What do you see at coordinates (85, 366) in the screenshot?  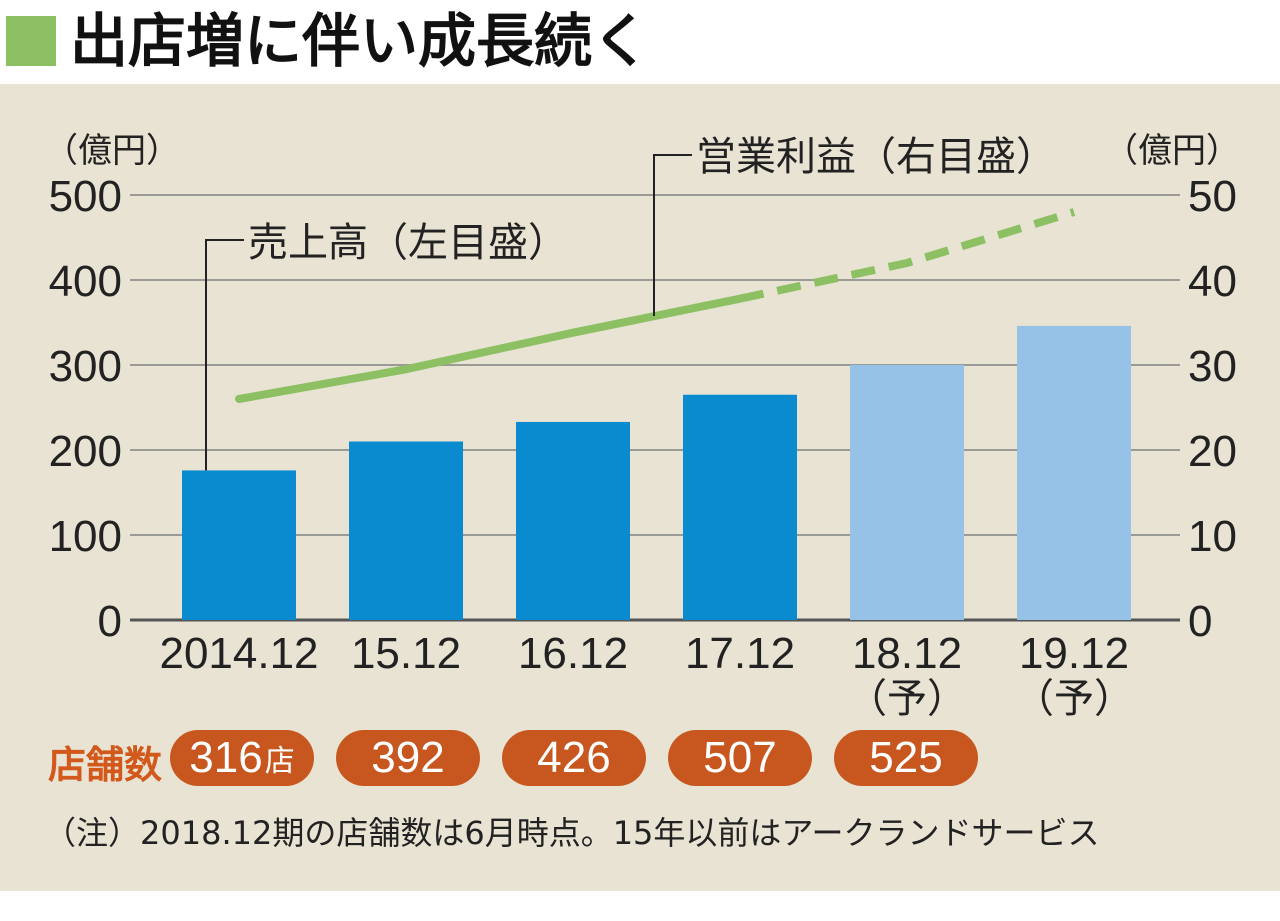 I see `left-tick-label: 300` at bounding box center [85, 366].